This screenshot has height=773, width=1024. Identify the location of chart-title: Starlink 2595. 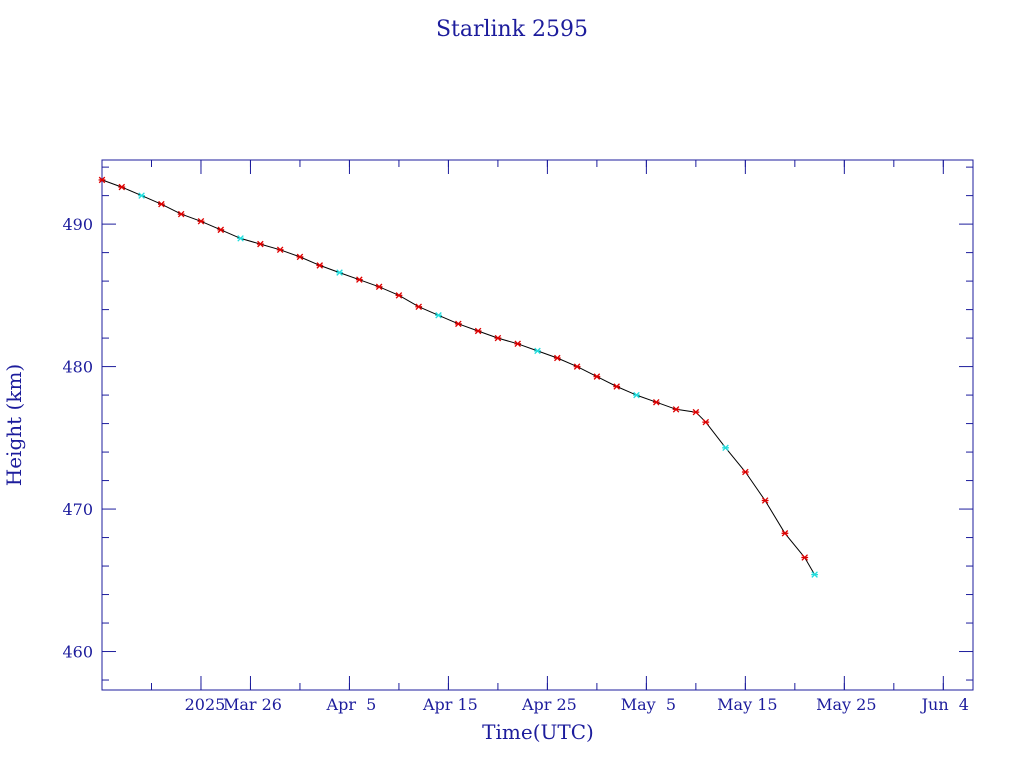
(512, 29).